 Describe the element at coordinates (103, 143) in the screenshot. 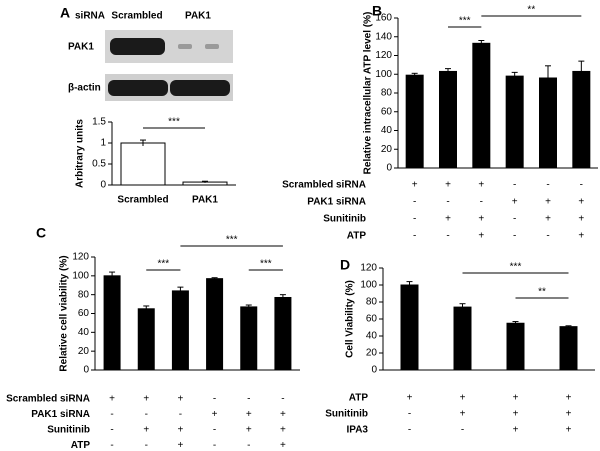

I see `y-tick-label: 1` at that location.